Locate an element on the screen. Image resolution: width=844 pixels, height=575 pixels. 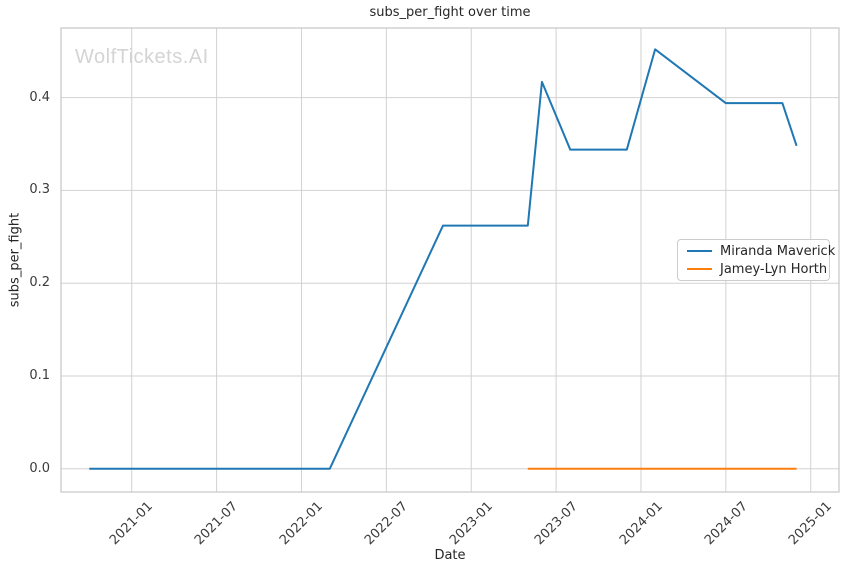
y-tick-label: 0.1 is located at coordinates (39, 375).